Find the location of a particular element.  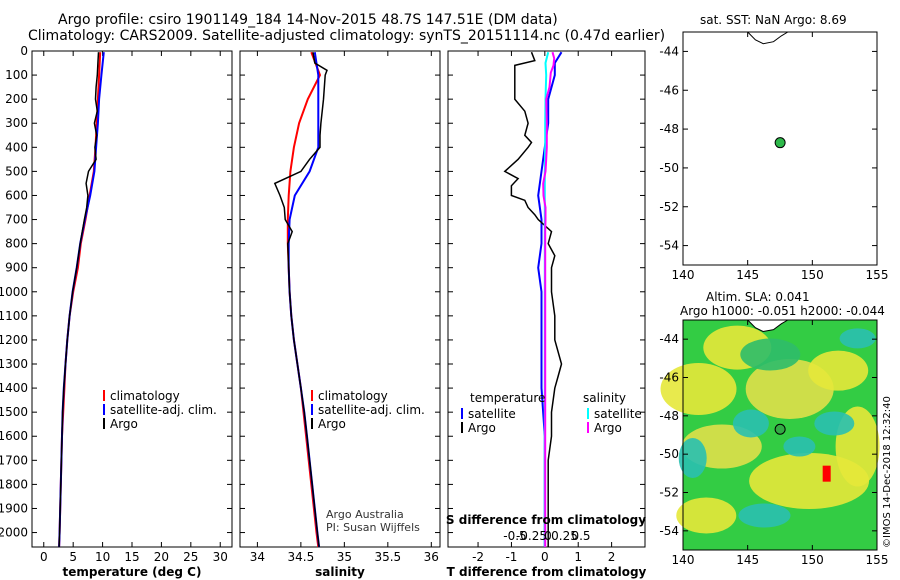

sst-lat-label: -54 is located at coordinates (669, 246).